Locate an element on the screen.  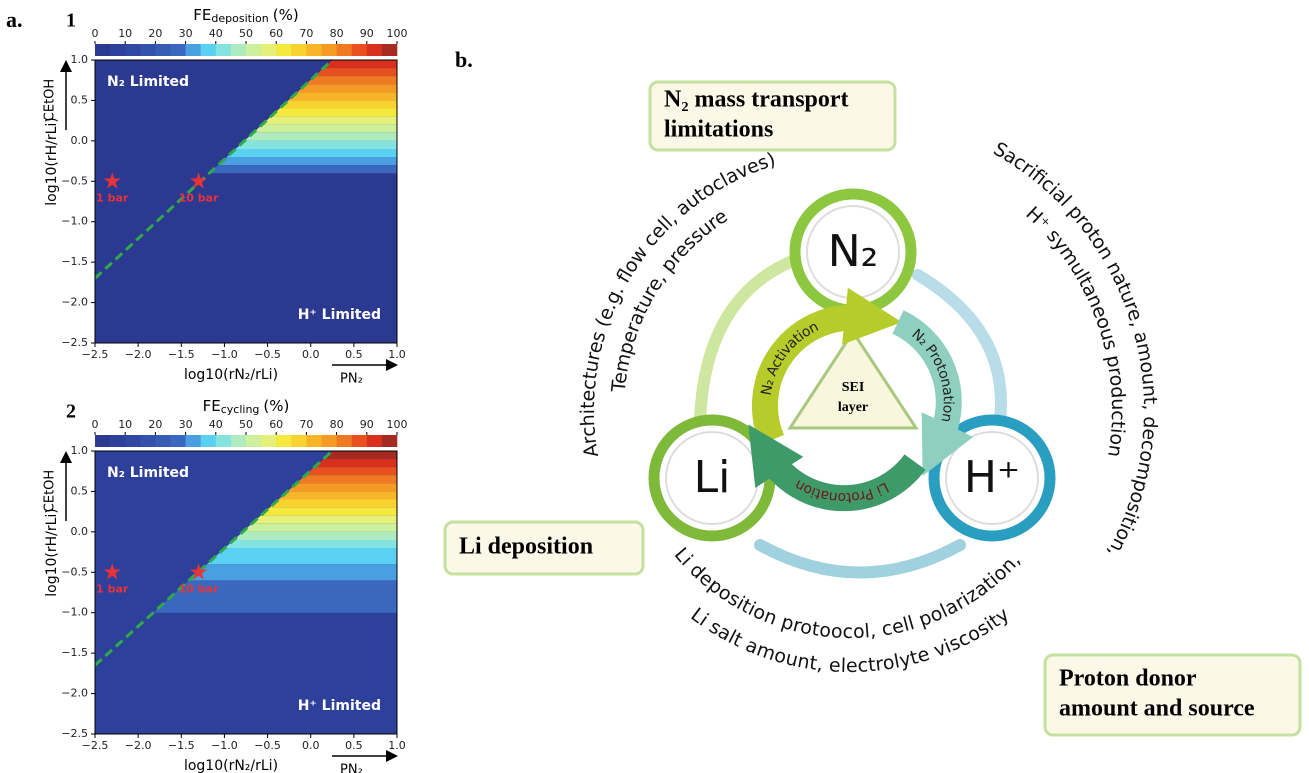
node-label: Li is located at coordinates (712, 477).